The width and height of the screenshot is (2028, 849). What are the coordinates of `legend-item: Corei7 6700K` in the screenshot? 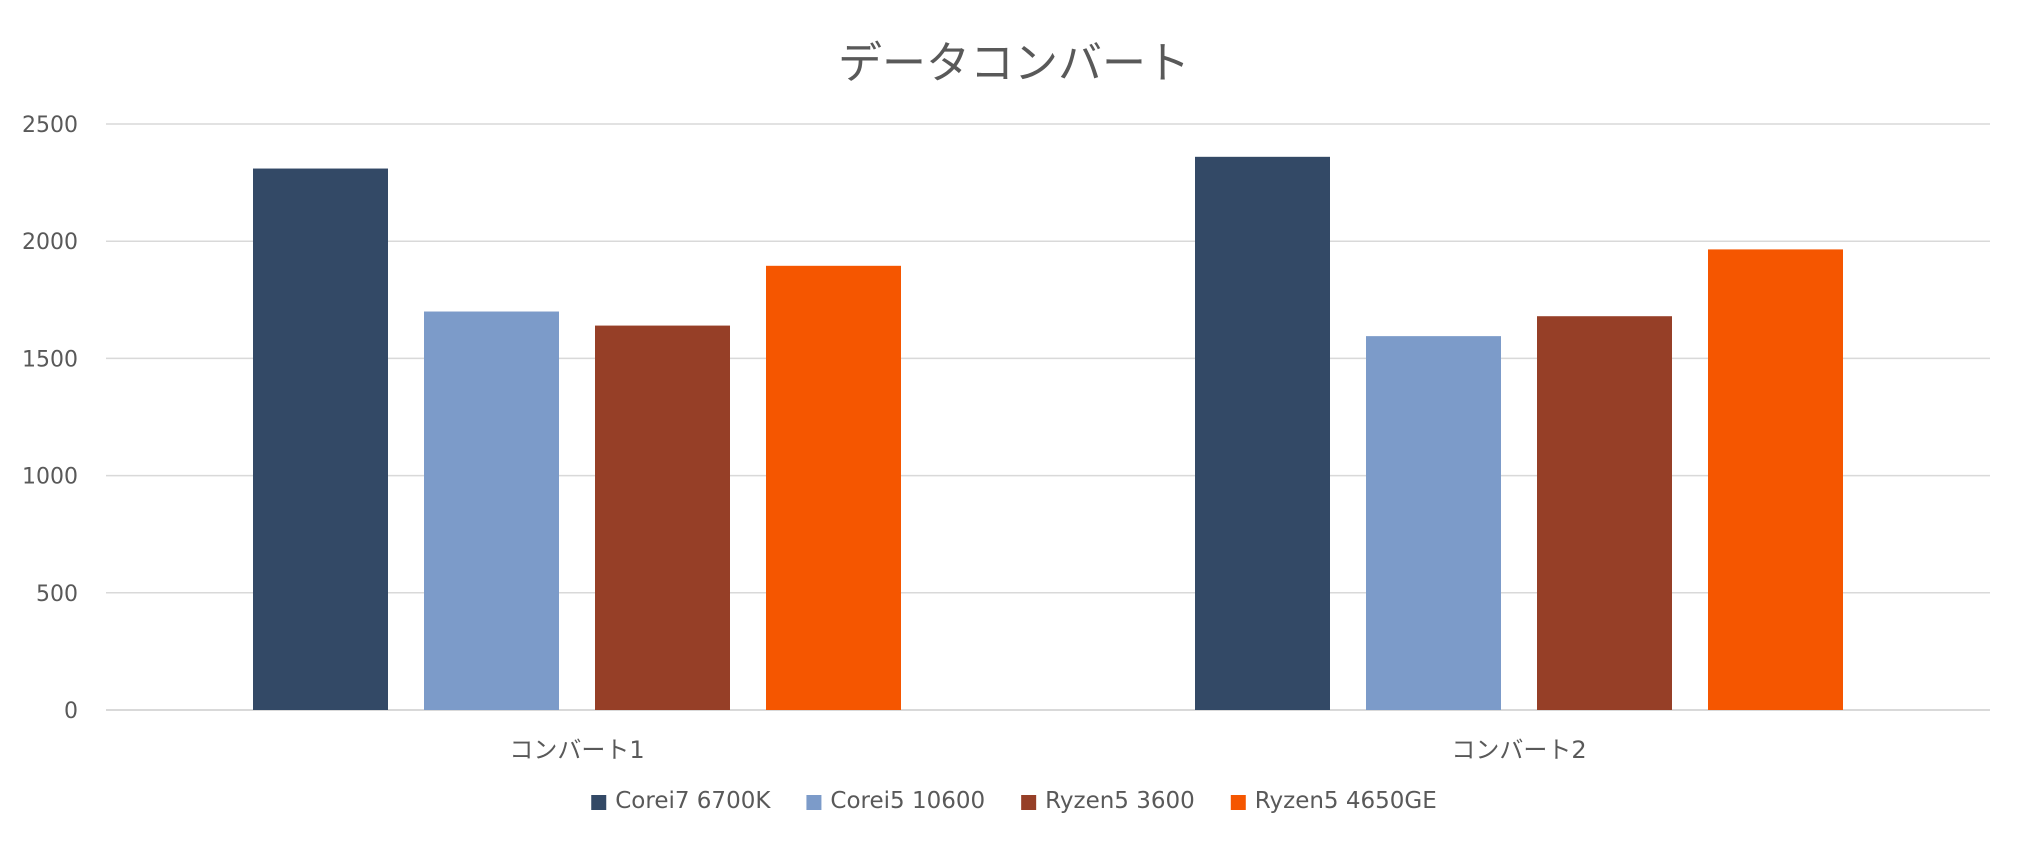 It's located at (681, 801).